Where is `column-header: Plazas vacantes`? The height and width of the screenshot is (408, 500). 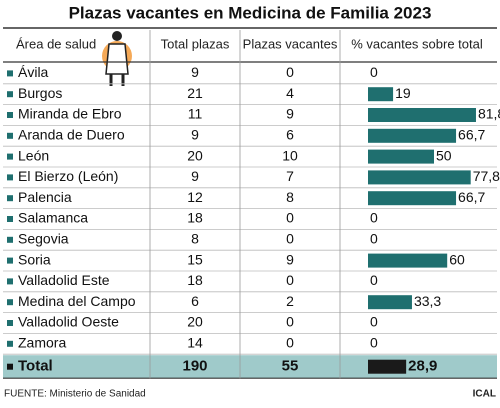
column-header: Plazas vacantes is located at coordinates (290, 43).